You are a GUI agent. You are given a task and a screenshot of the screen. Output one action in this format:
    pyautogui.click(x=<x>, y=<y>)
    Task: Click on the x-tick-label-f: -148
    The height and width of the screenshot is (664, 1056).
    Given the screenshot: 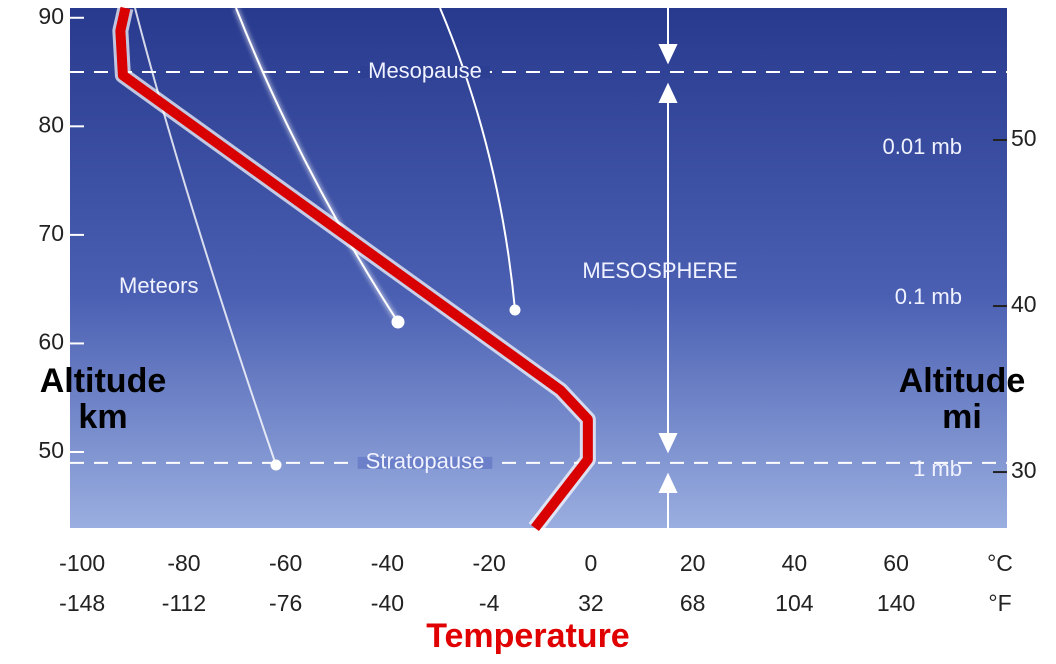 What is the action you would take?
    pyautogui.click(x=82, y=603)
    